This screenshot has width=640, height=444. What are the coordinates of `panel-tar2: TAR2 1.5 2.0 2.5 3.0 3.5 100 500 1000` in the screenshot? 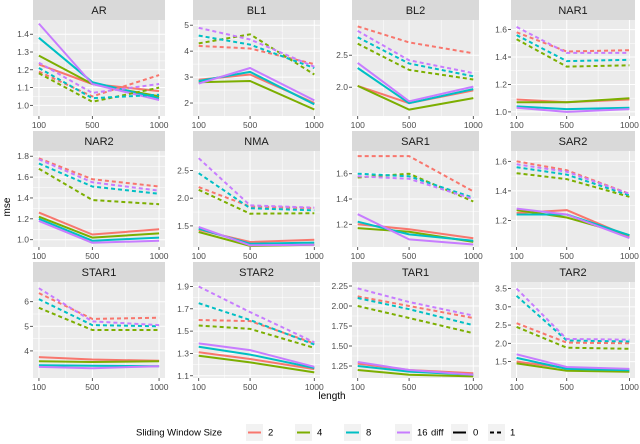 It's located at (567, 327).